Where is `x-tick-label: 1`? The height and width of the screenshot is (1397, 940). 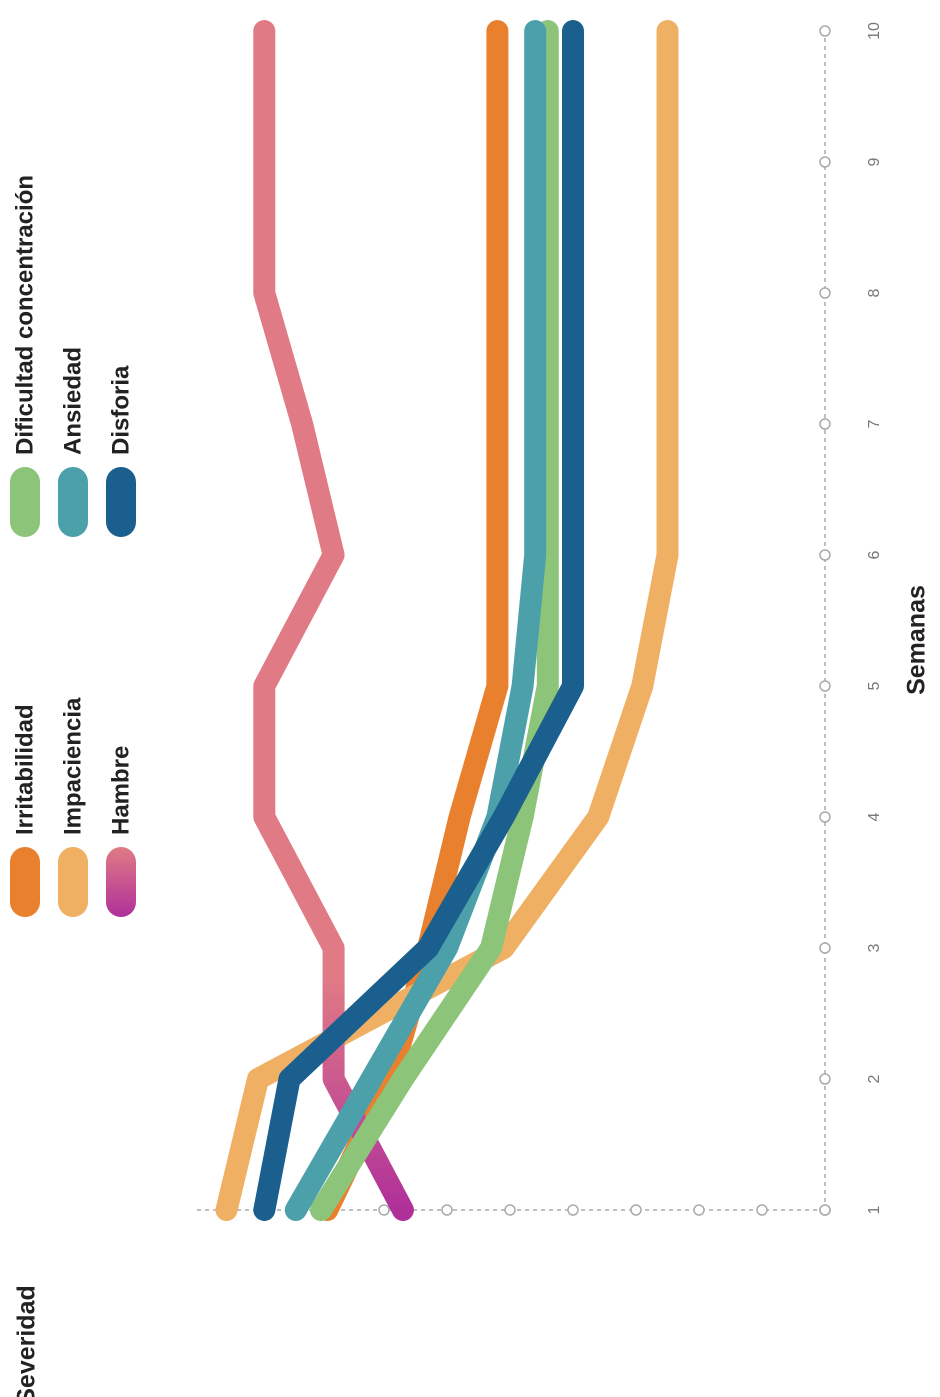
x-tick-label: 1 is located at coordinates (874, 1209).